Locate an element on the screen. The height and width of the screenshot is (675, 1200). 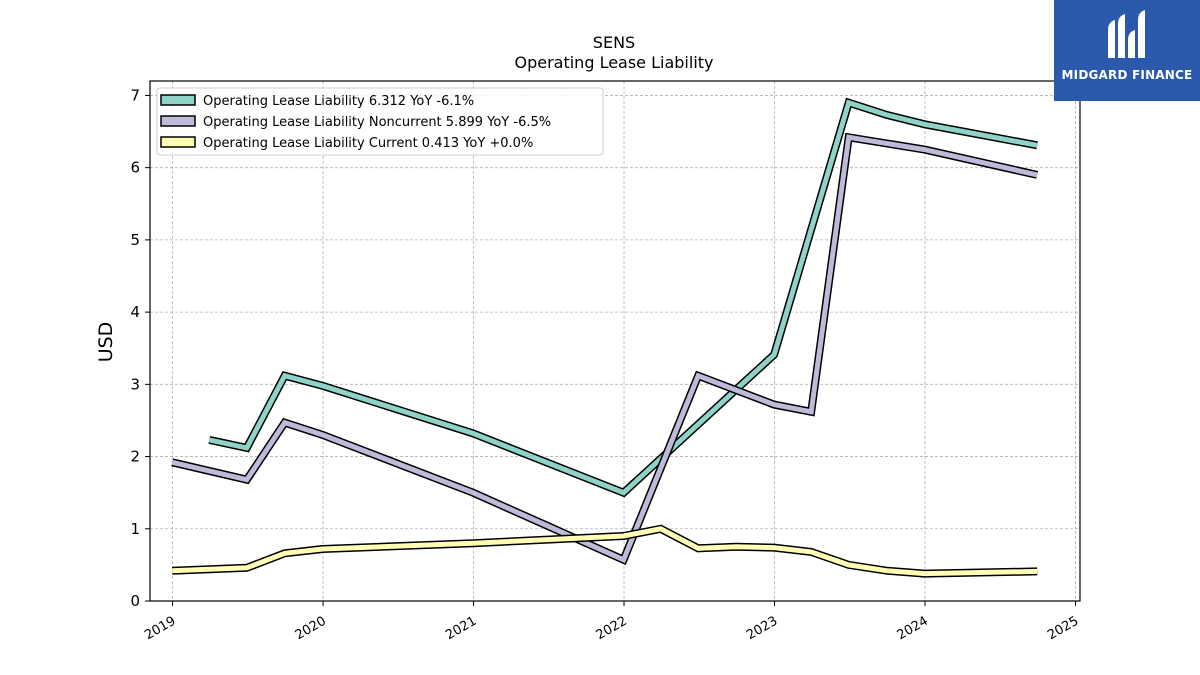
x-tick-label: 2020 is located at coordinates (311, 629).